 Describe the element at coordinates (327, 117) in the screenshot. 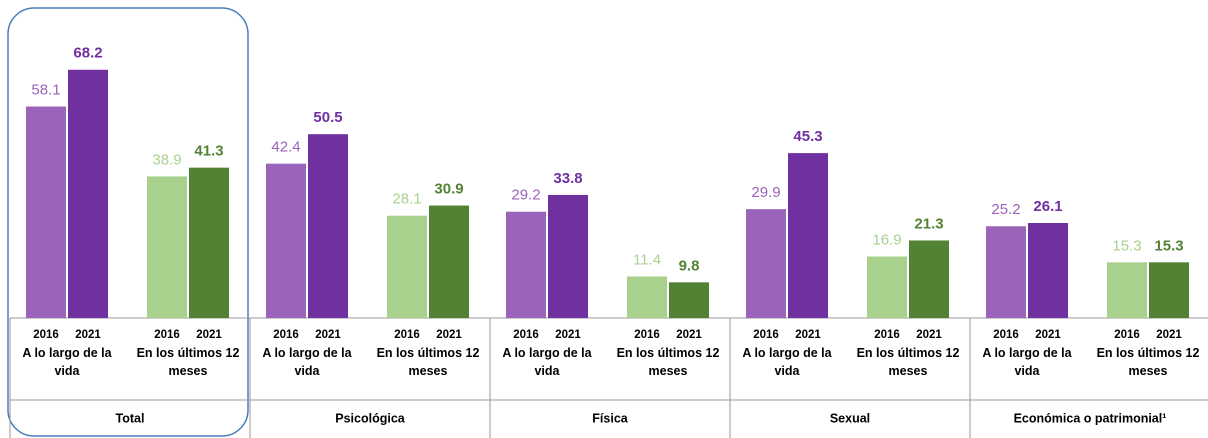

I see `value-label: 50.5` at that location.